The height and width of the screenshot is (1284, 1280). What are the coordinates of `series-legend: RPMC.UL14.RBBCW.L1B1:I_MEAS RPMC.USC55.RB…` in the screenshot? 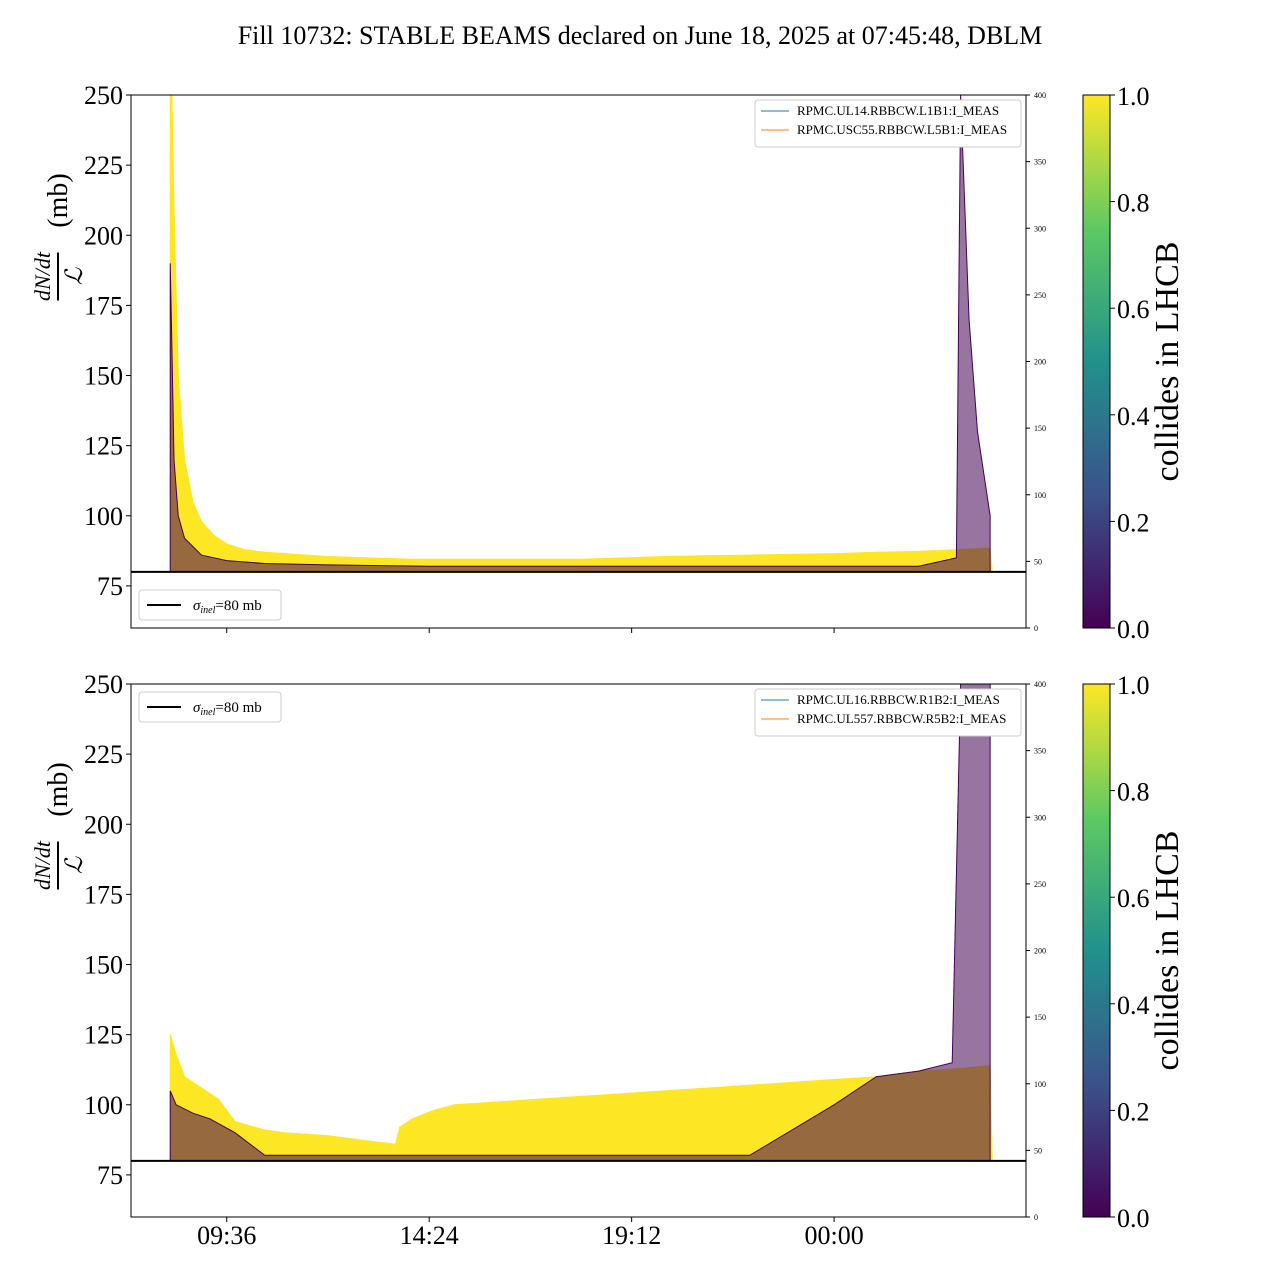 It's located at (888, 123).